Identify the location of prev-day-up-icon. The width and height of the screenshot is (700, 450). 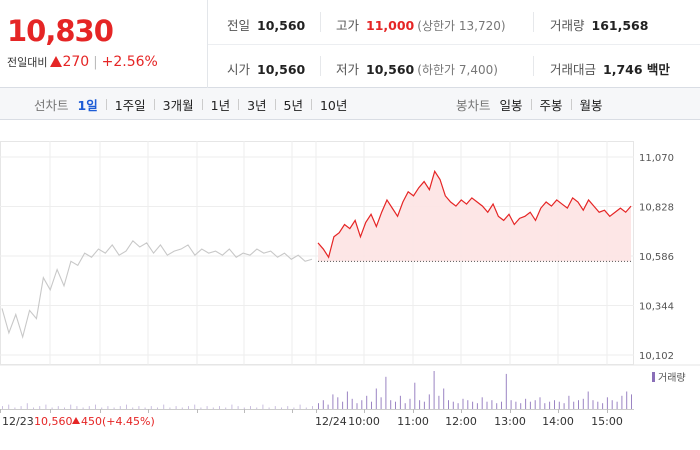
(76, 420).